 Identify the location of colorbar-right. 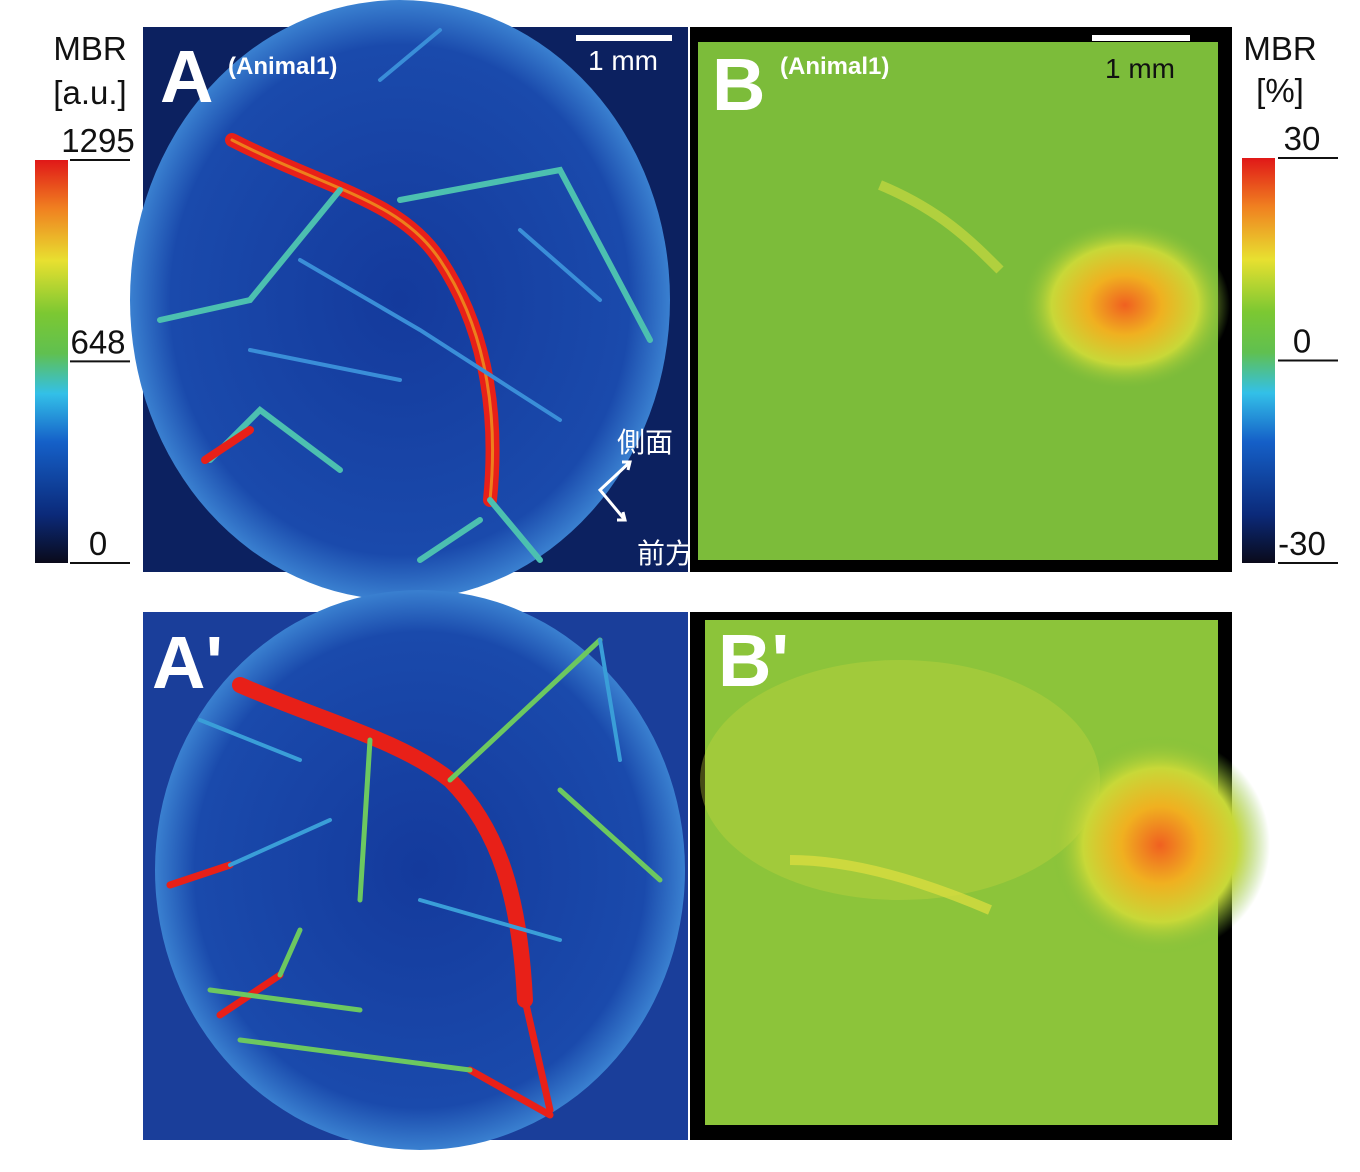
(1258, 360).